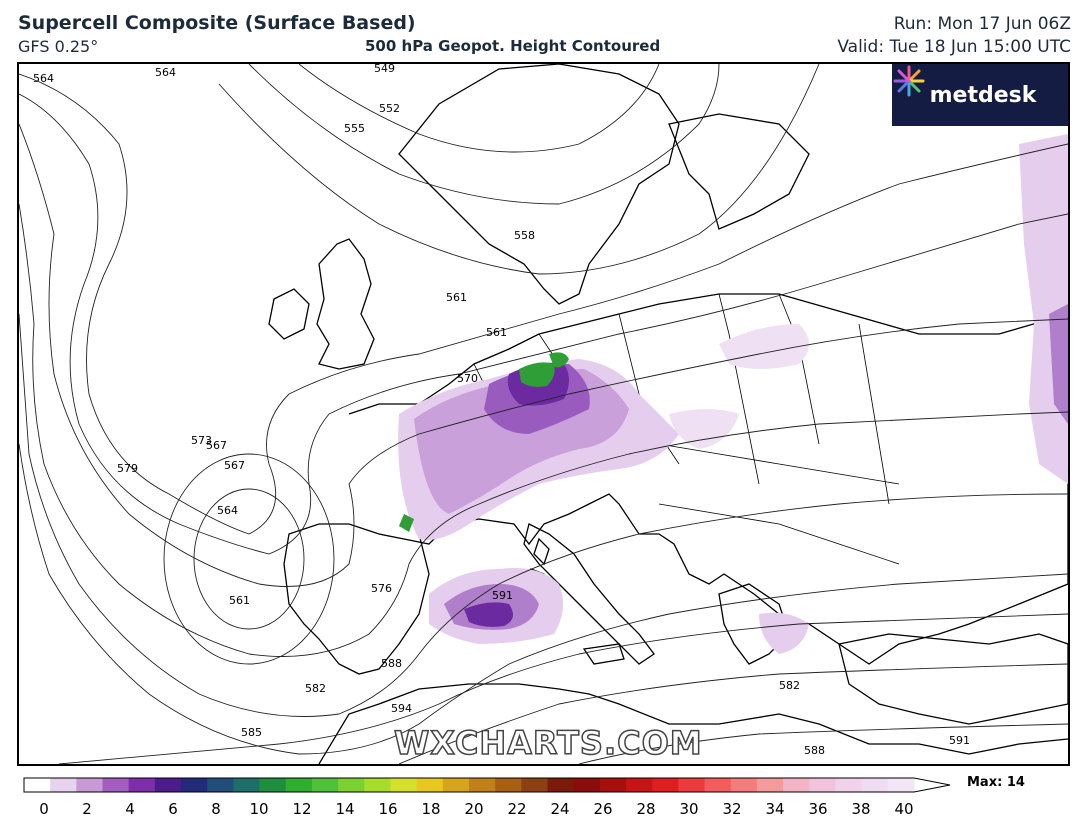  I want to click on colorbar-tick-label: 4, so click(130, 809).